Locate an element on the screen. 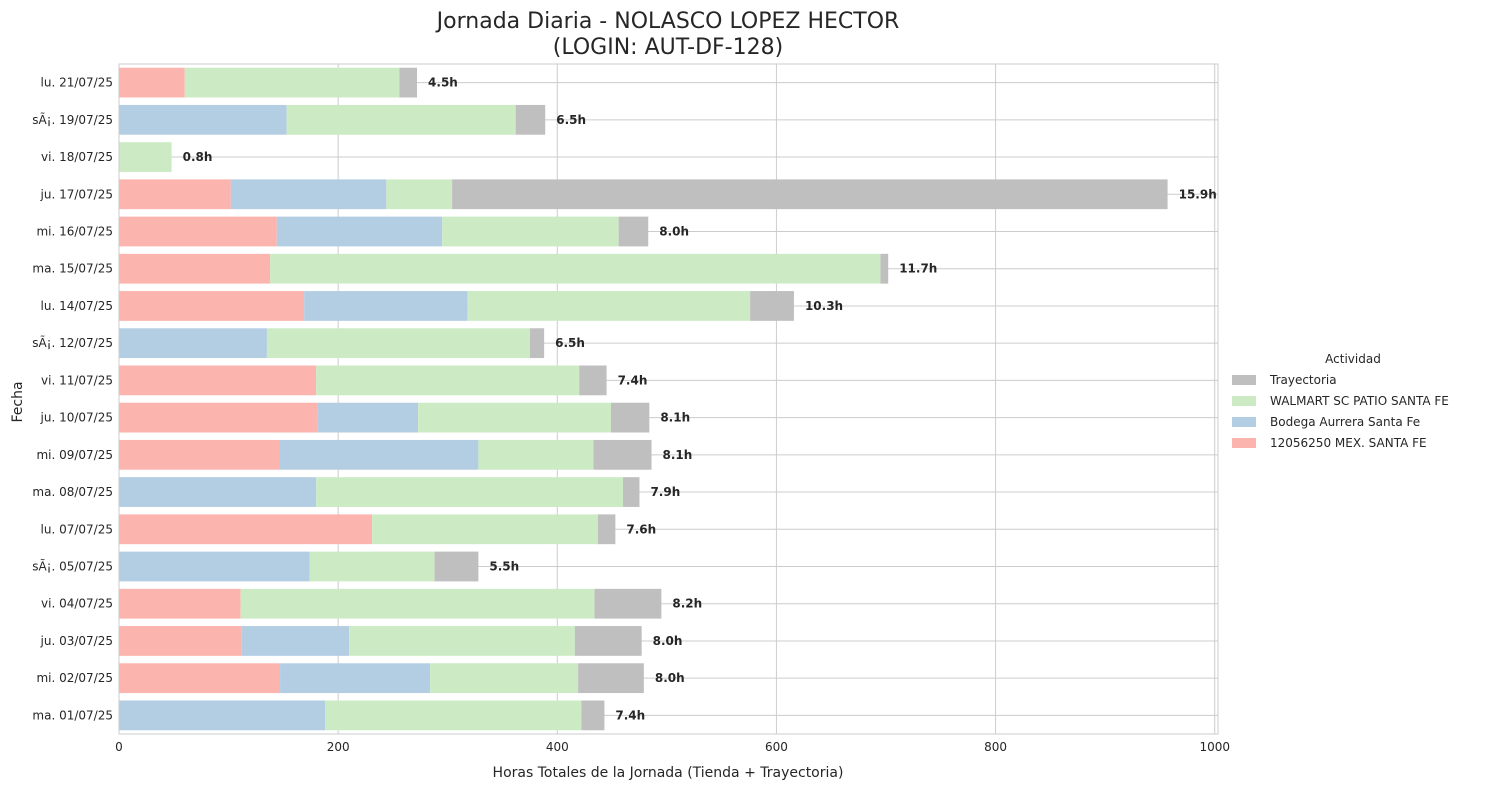 The image size is (1489, 790). x-tick-label: 1000 is located at coordinates (1214, 747).